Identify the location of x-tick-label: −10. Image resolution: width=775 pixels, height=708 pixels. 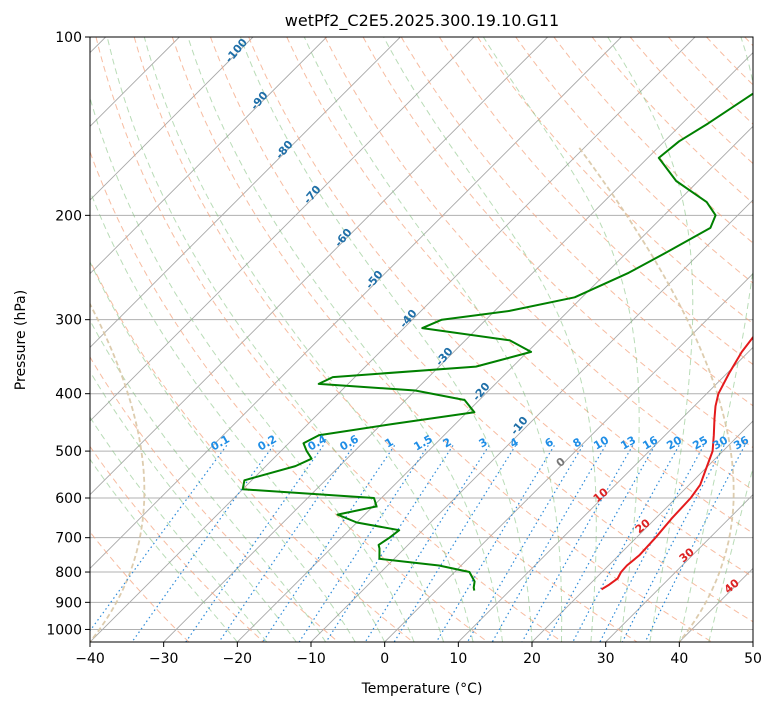
(311, 659).